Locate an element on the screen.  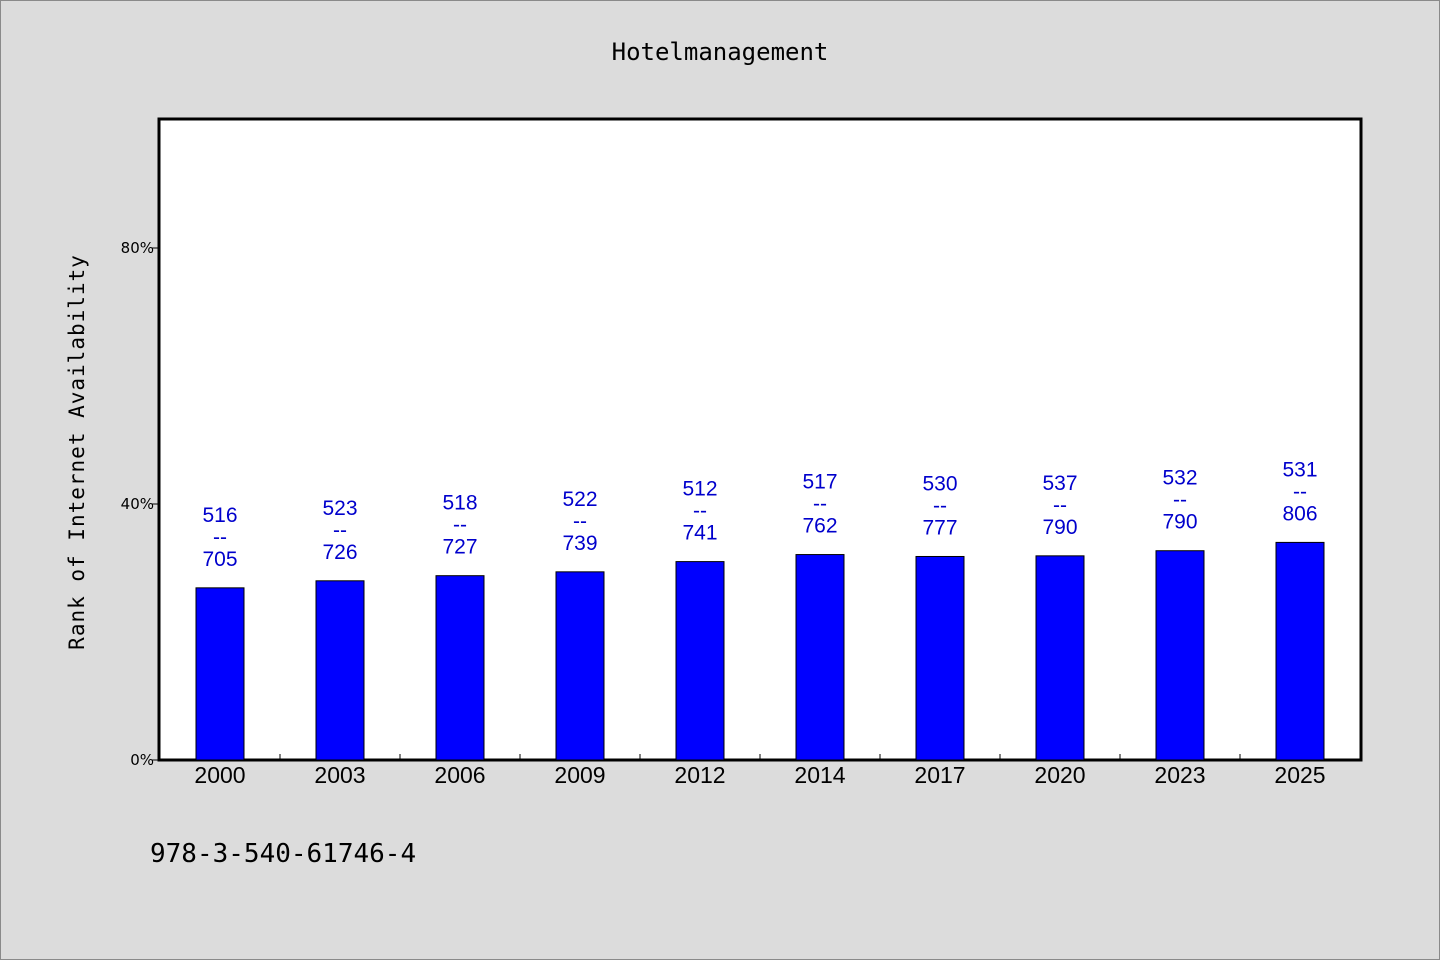
x-axis: 2000 2003 2006 2009 2012 2014 2017 2020 2023 2025 is located at coordinates (760, 771).